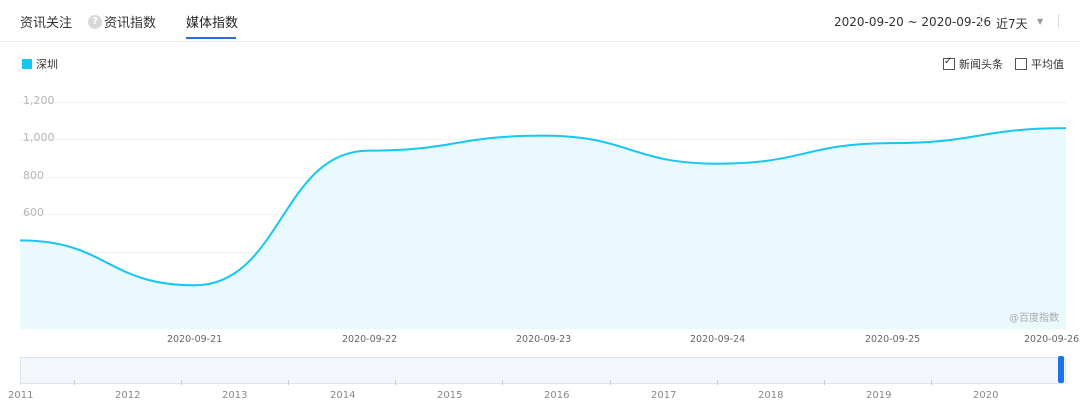  I want to click on average-label: 平均值, so click(1047, 64).